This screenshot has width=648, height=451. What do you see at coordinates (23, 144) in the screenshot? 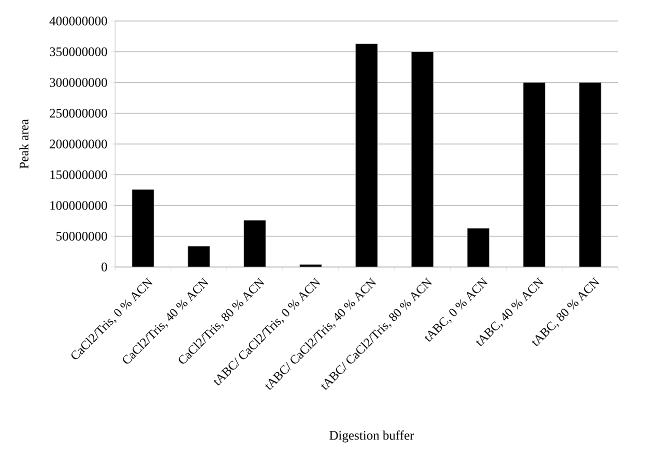
I see `y-axis-title: Peak area` at bounding box center [23, 144].